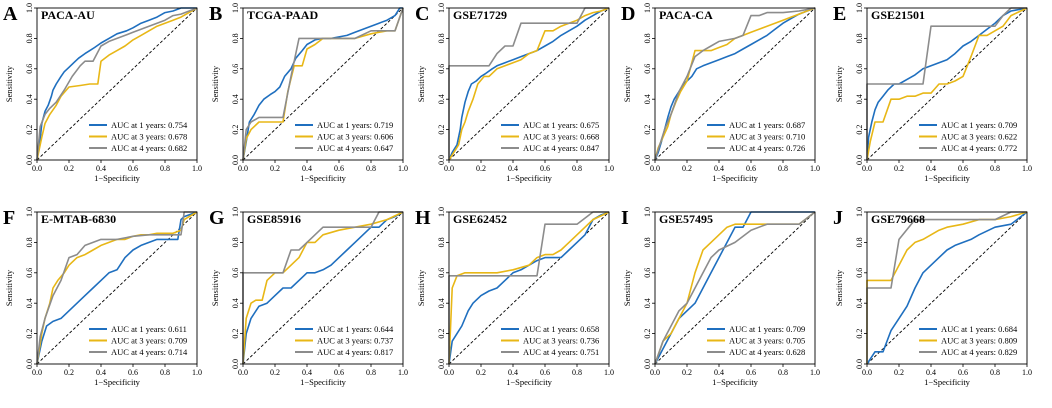 Image resolution: width=1052 pixels, height=408 pixels. I want to click on panel-letter: G, so click(217, 218).